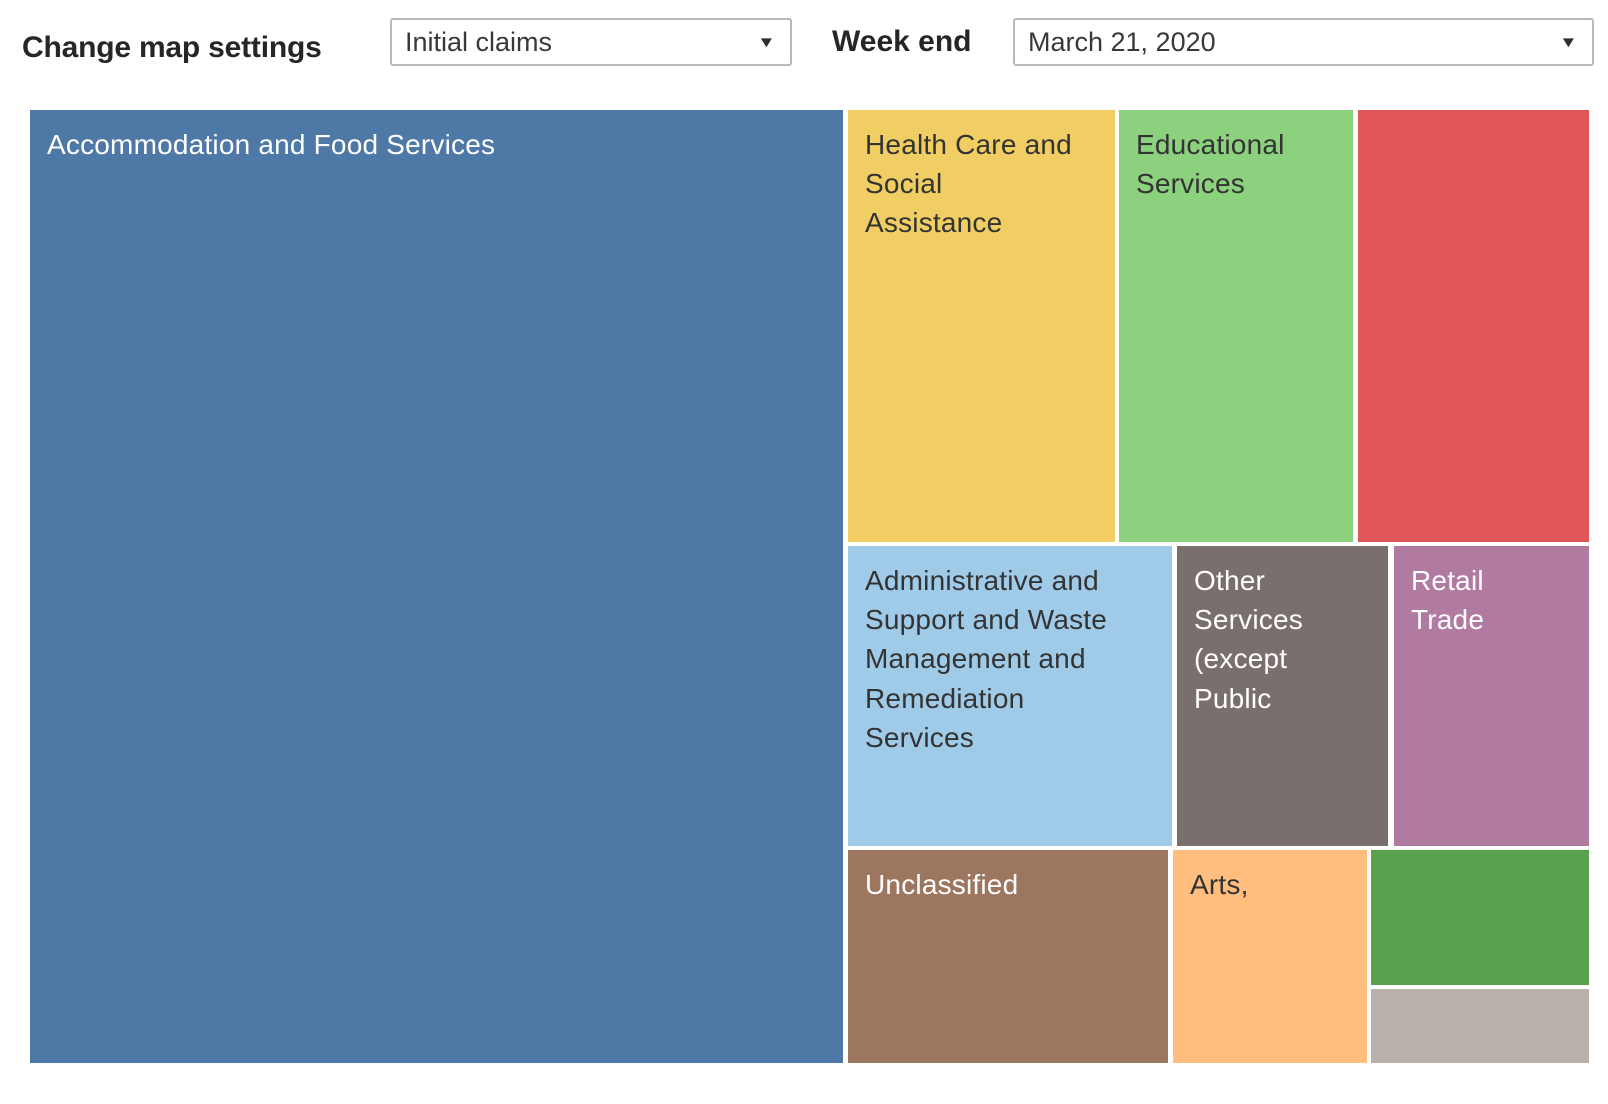 The width and height of the screenshot is (1608, 1104). Describe the element at coordinates (1122, 41) in the screenshot. I see `date-dropdown-value: March 21, 2020` at that location.